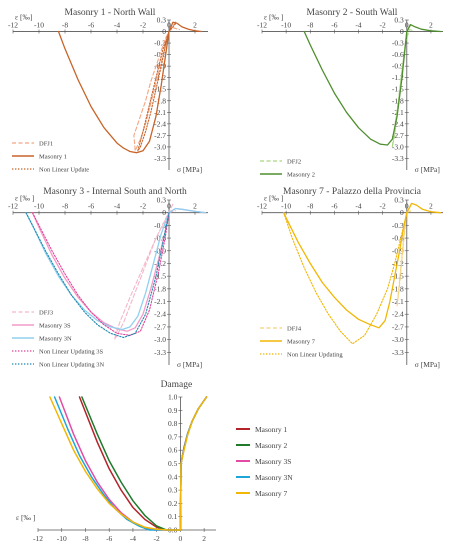 This screenshot has height=550, width=456. I want to click on y-tick-label: -3.3, so click(160, 158).